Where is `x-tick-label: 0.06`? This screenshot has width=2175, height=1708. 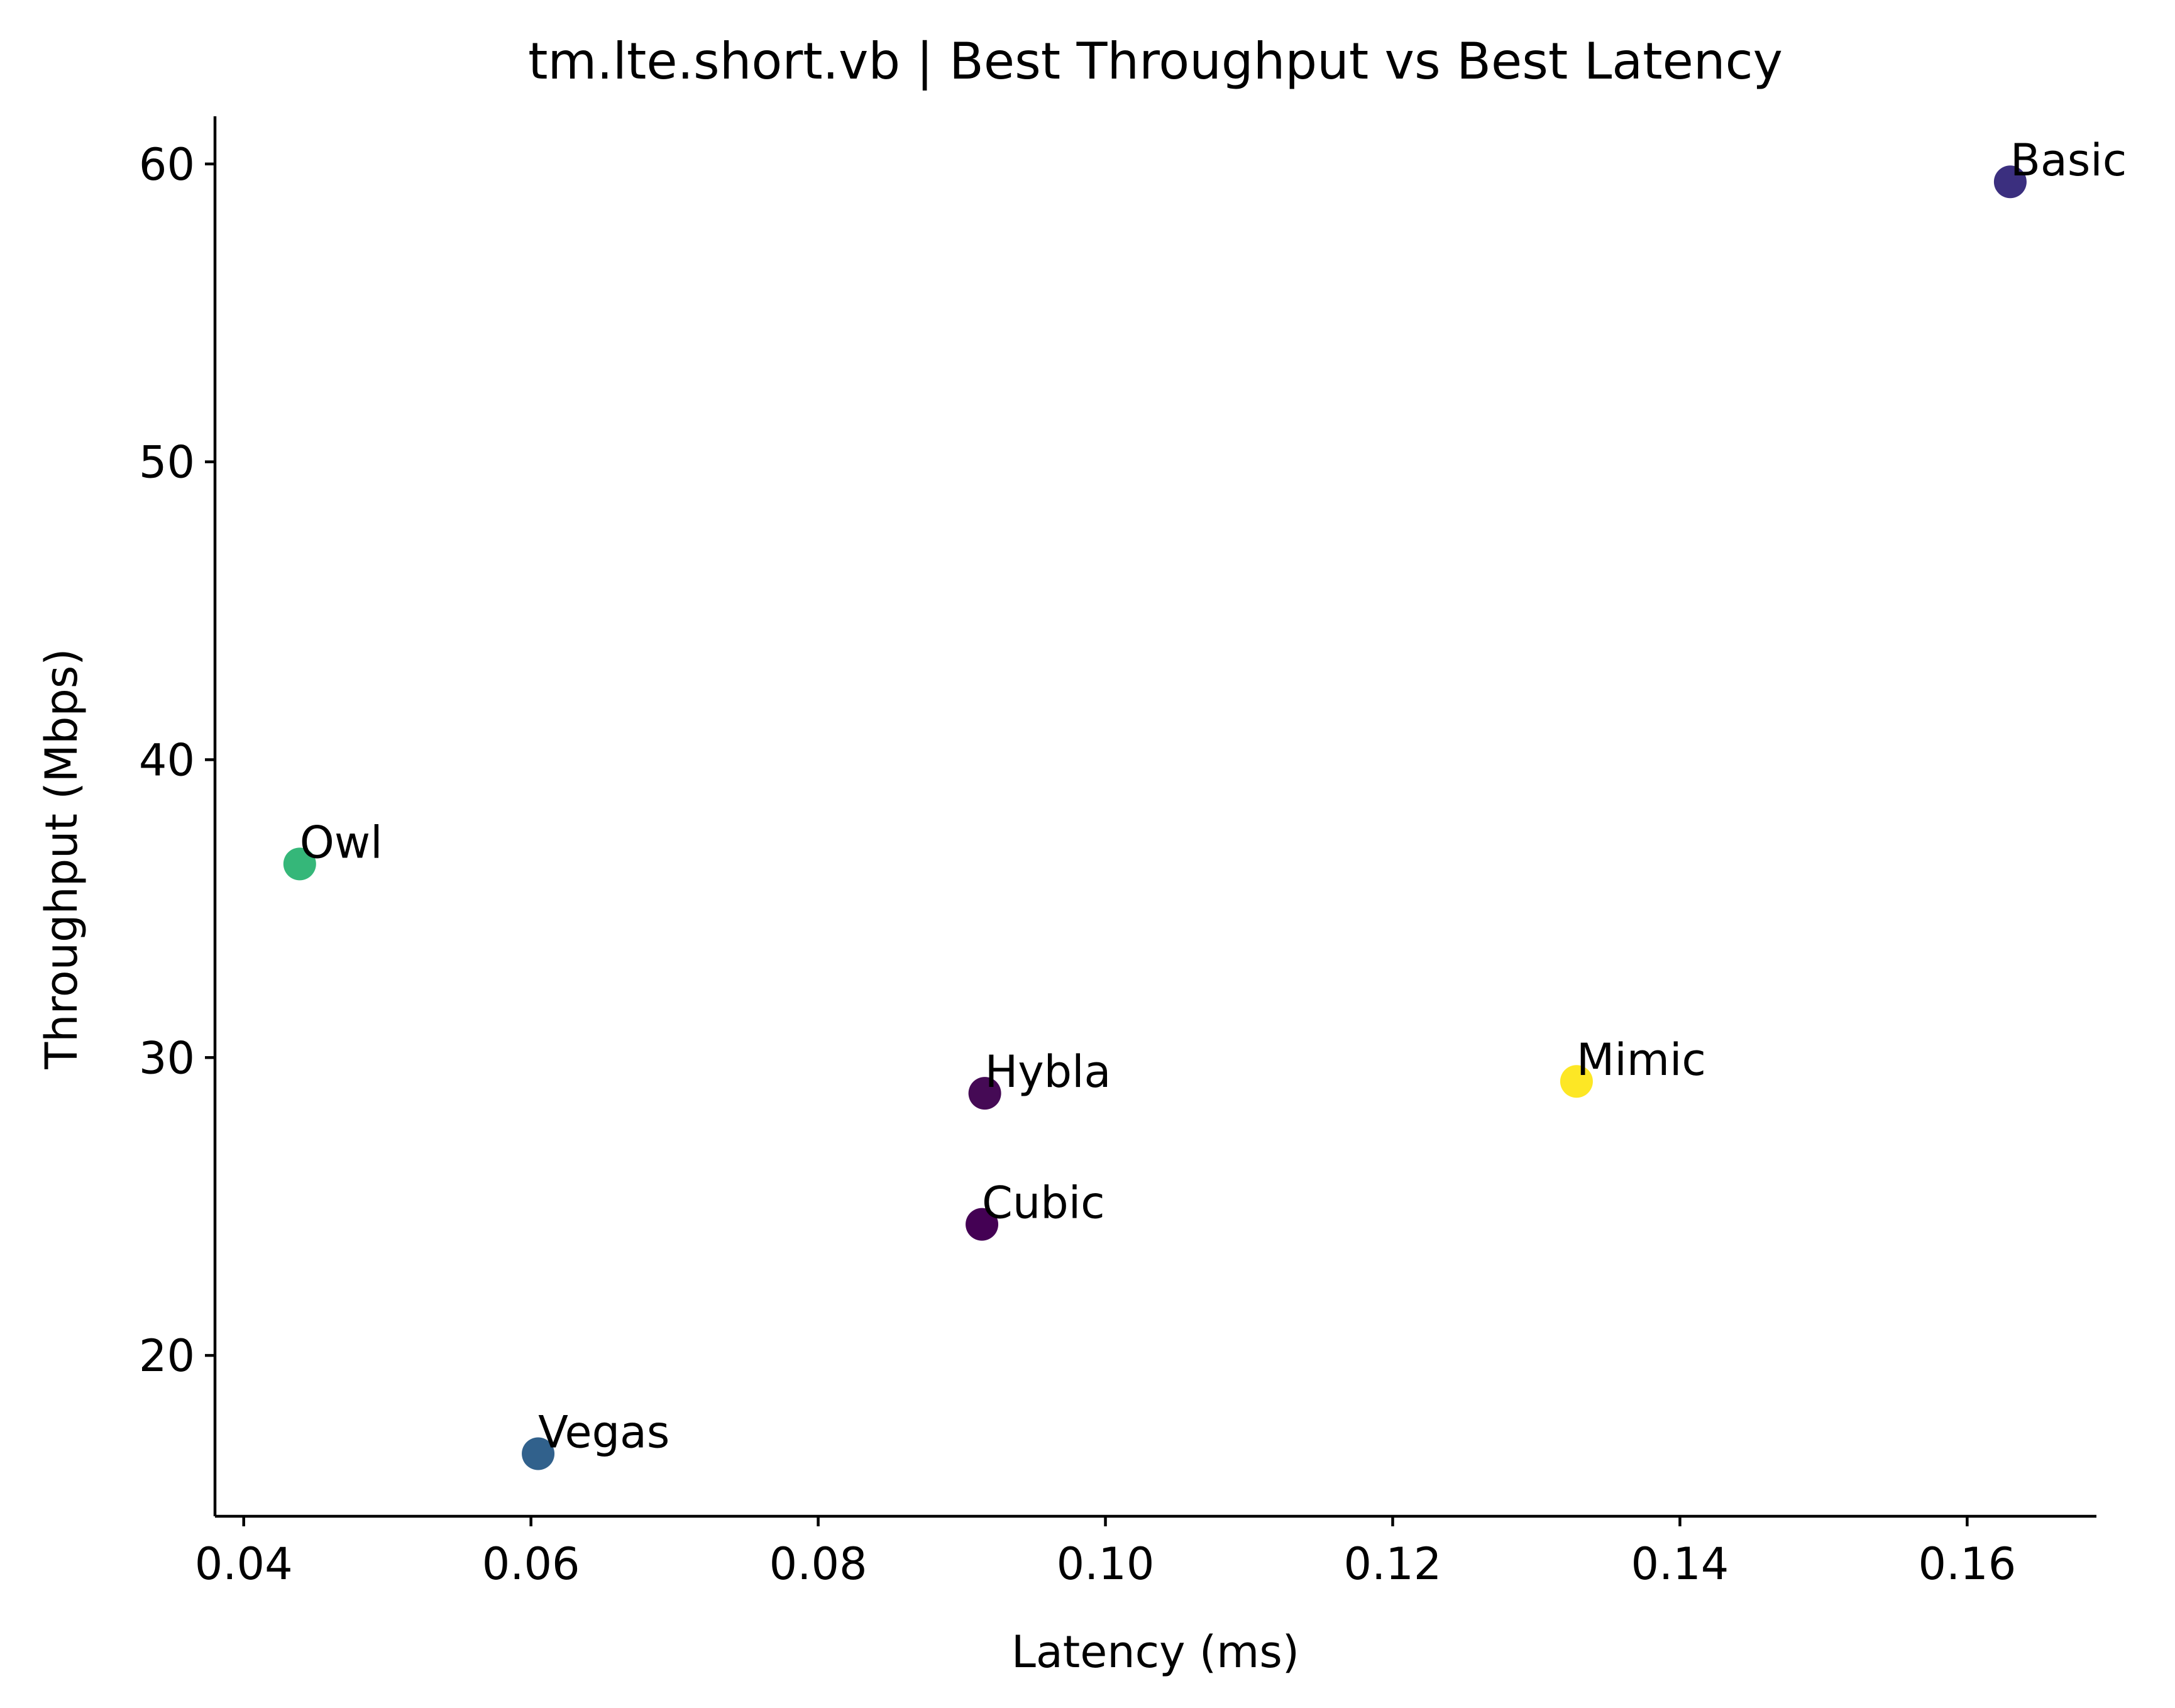 x-tick-label: 0.06 is located at coordinates (531, 1564).